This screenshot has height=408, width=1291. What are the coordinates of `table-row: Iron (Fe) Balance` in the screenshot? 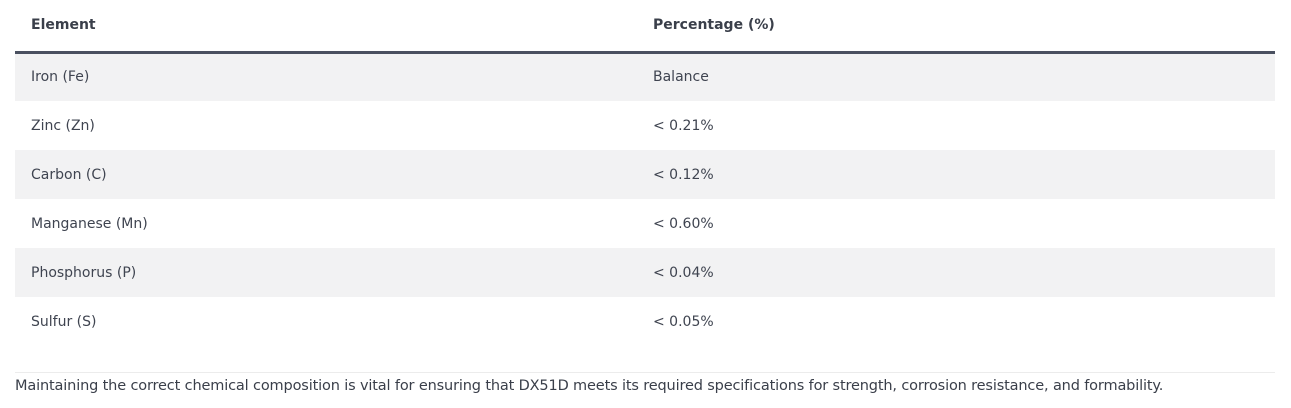 It's located at (645, 76).